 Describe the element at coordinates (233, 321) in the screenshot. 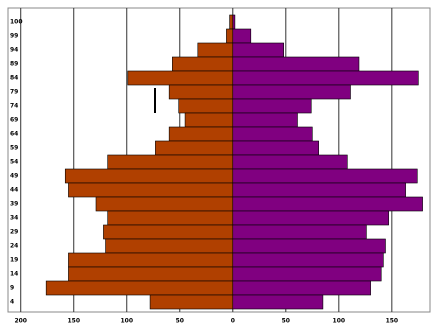

I see `x-tick-label: 0` at that location.